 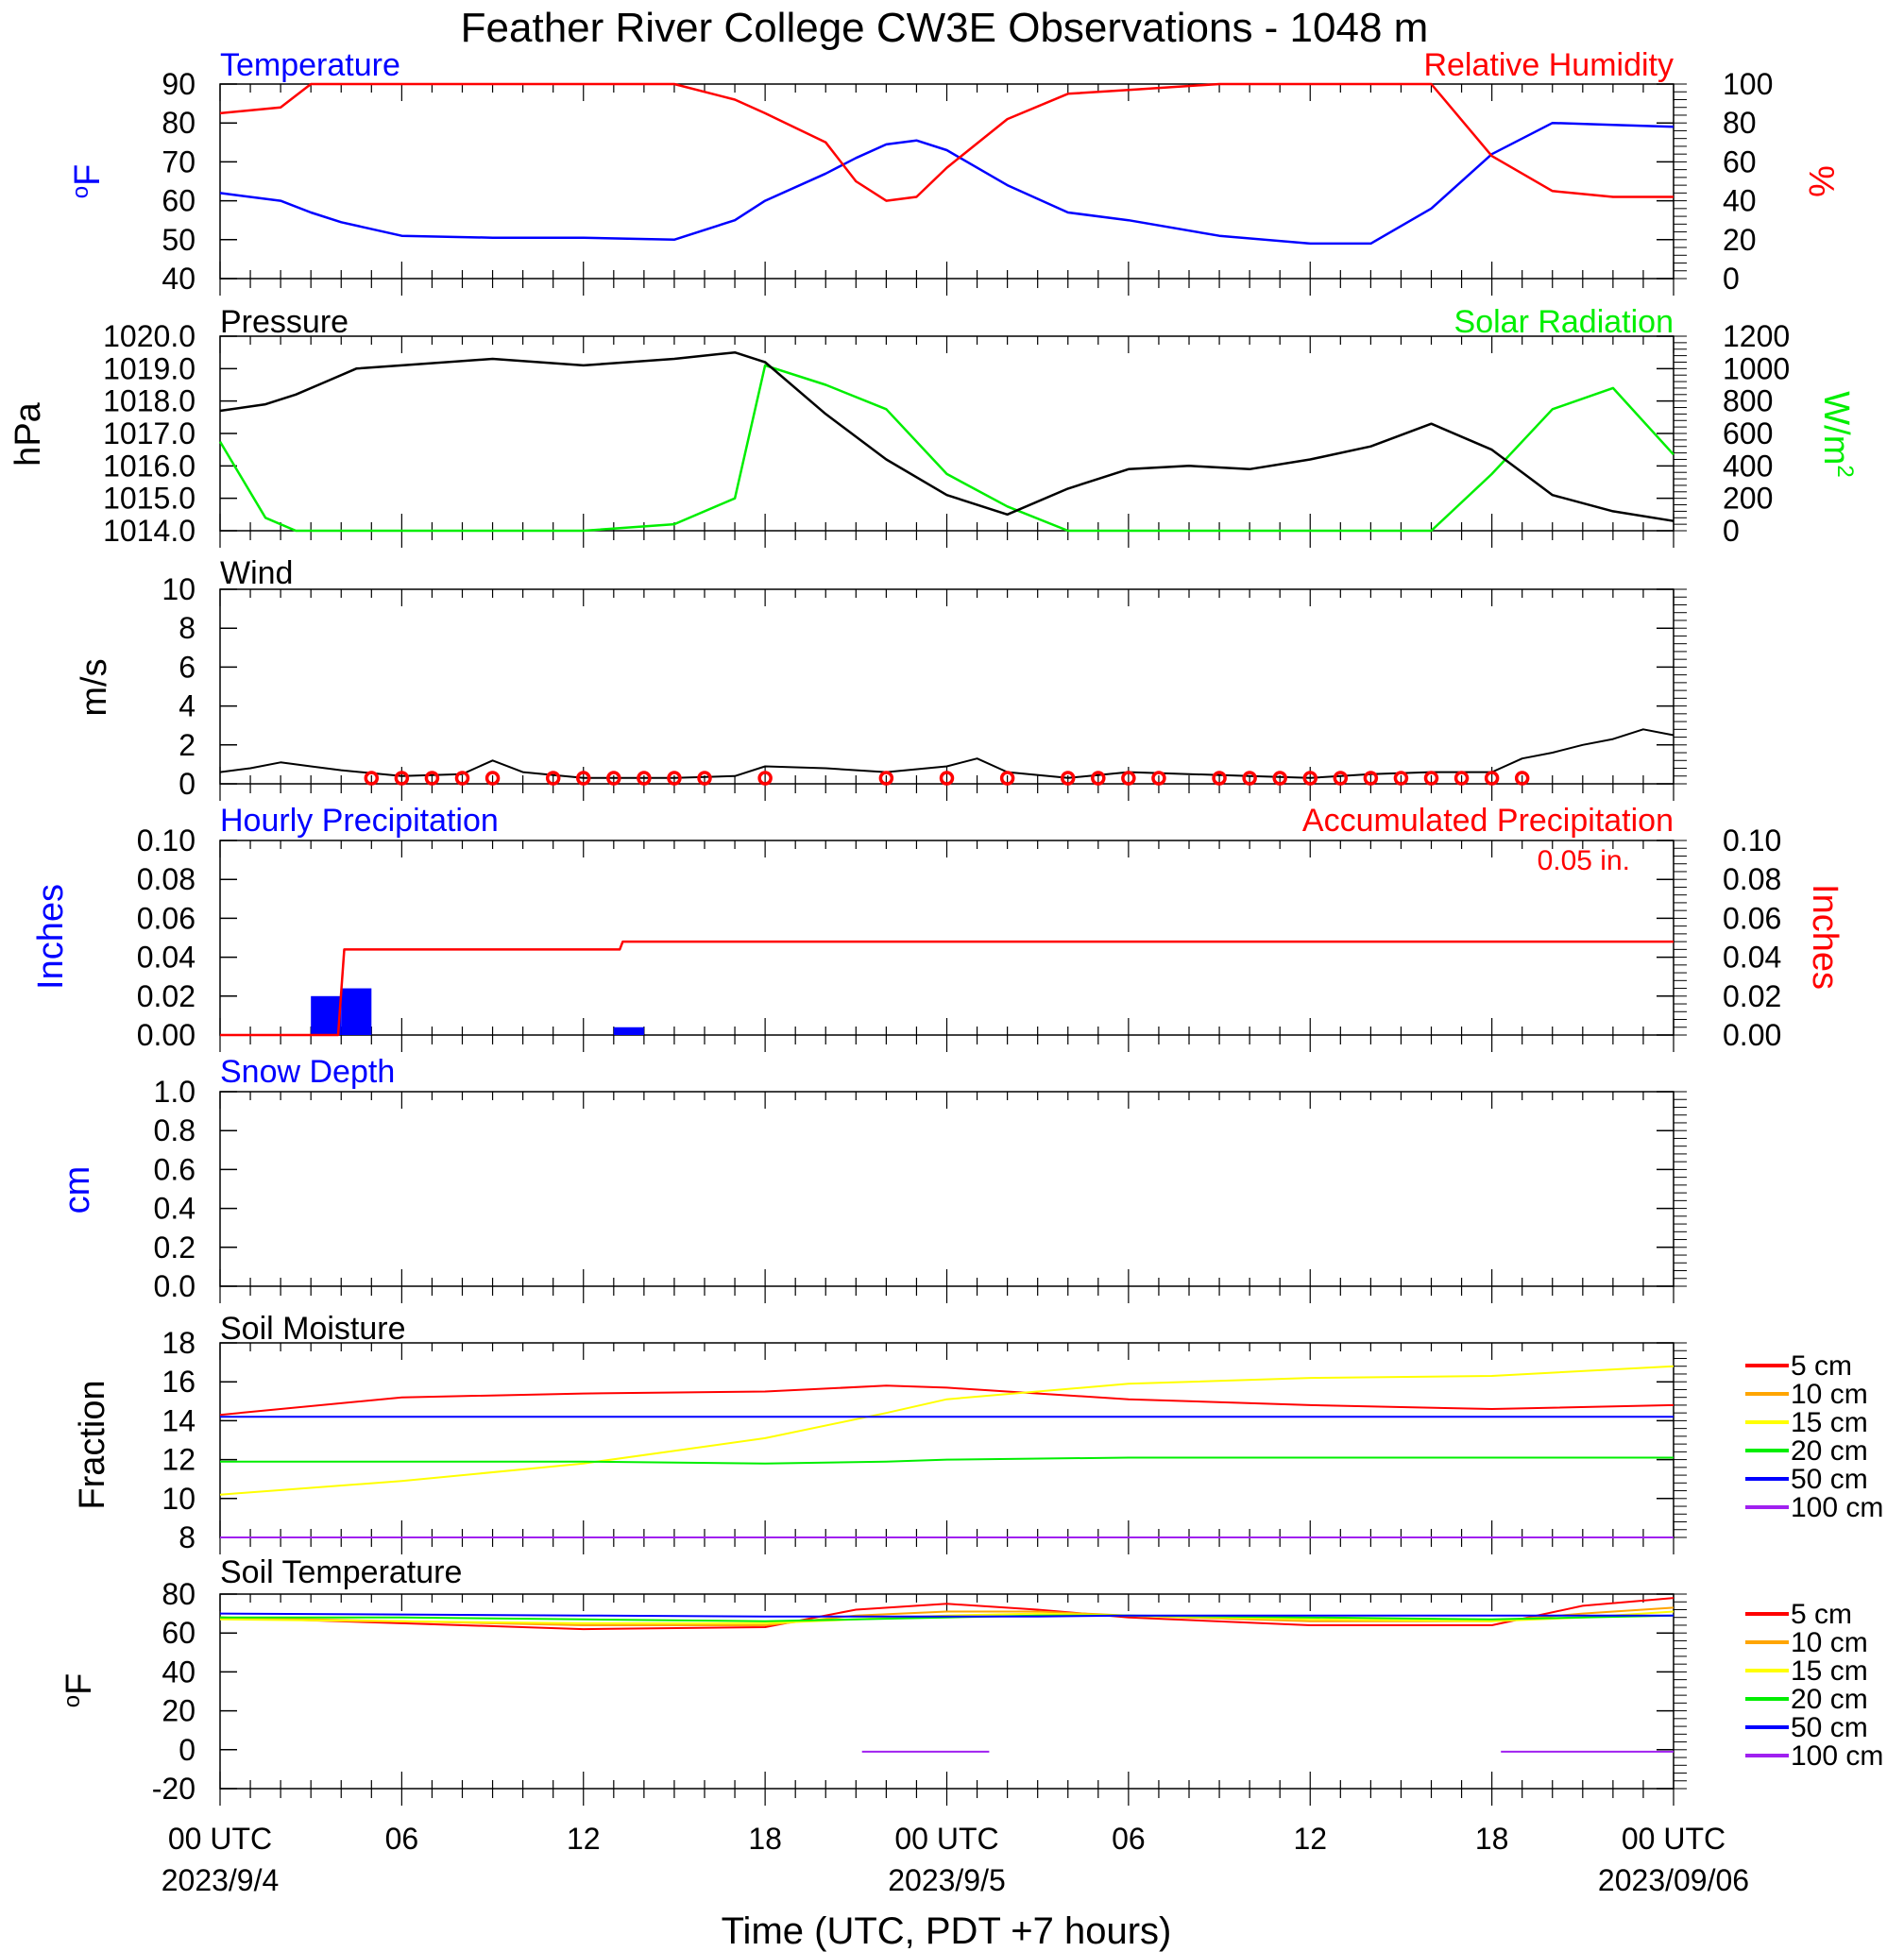 What do you see at coordinates (28, 433) in the screenshot?
I see `axis-label-hpa: hPa` at bounding box center [28, 433].